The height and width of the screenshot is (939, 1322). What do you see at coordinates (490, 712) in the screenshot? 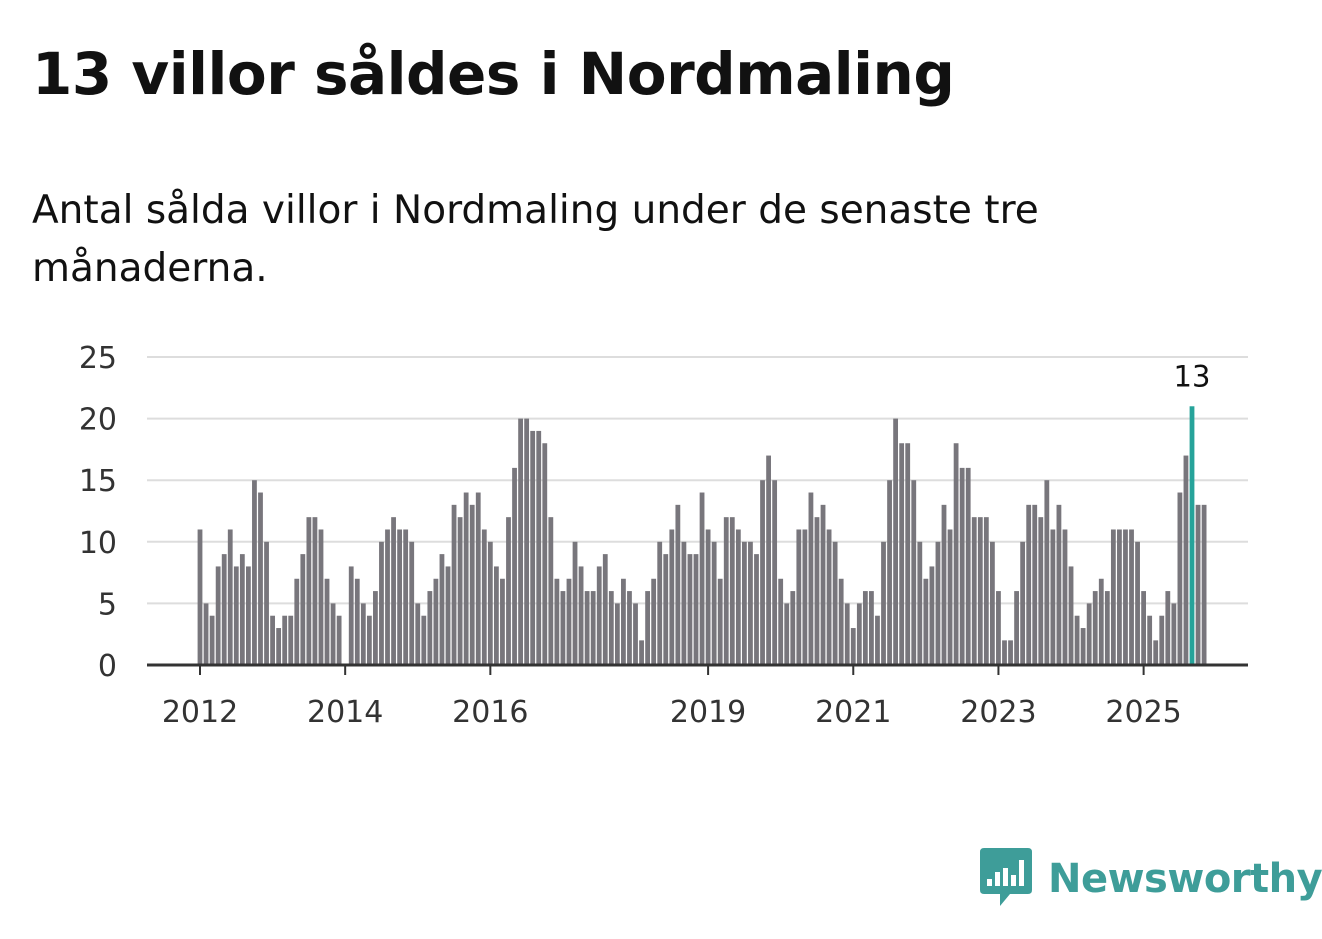
I see `x-tick-label: 2016` at bounding box center [490, 712].